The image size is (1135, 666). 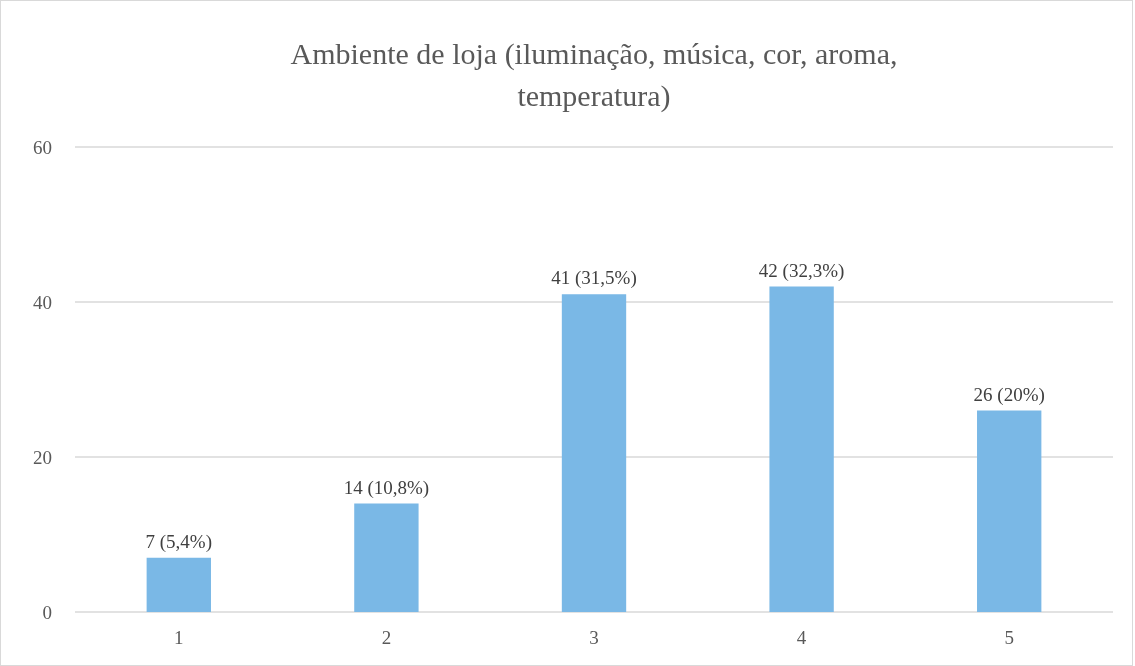 I want to click on data-label: 14 (10,8%), so click(x=386, y=487).